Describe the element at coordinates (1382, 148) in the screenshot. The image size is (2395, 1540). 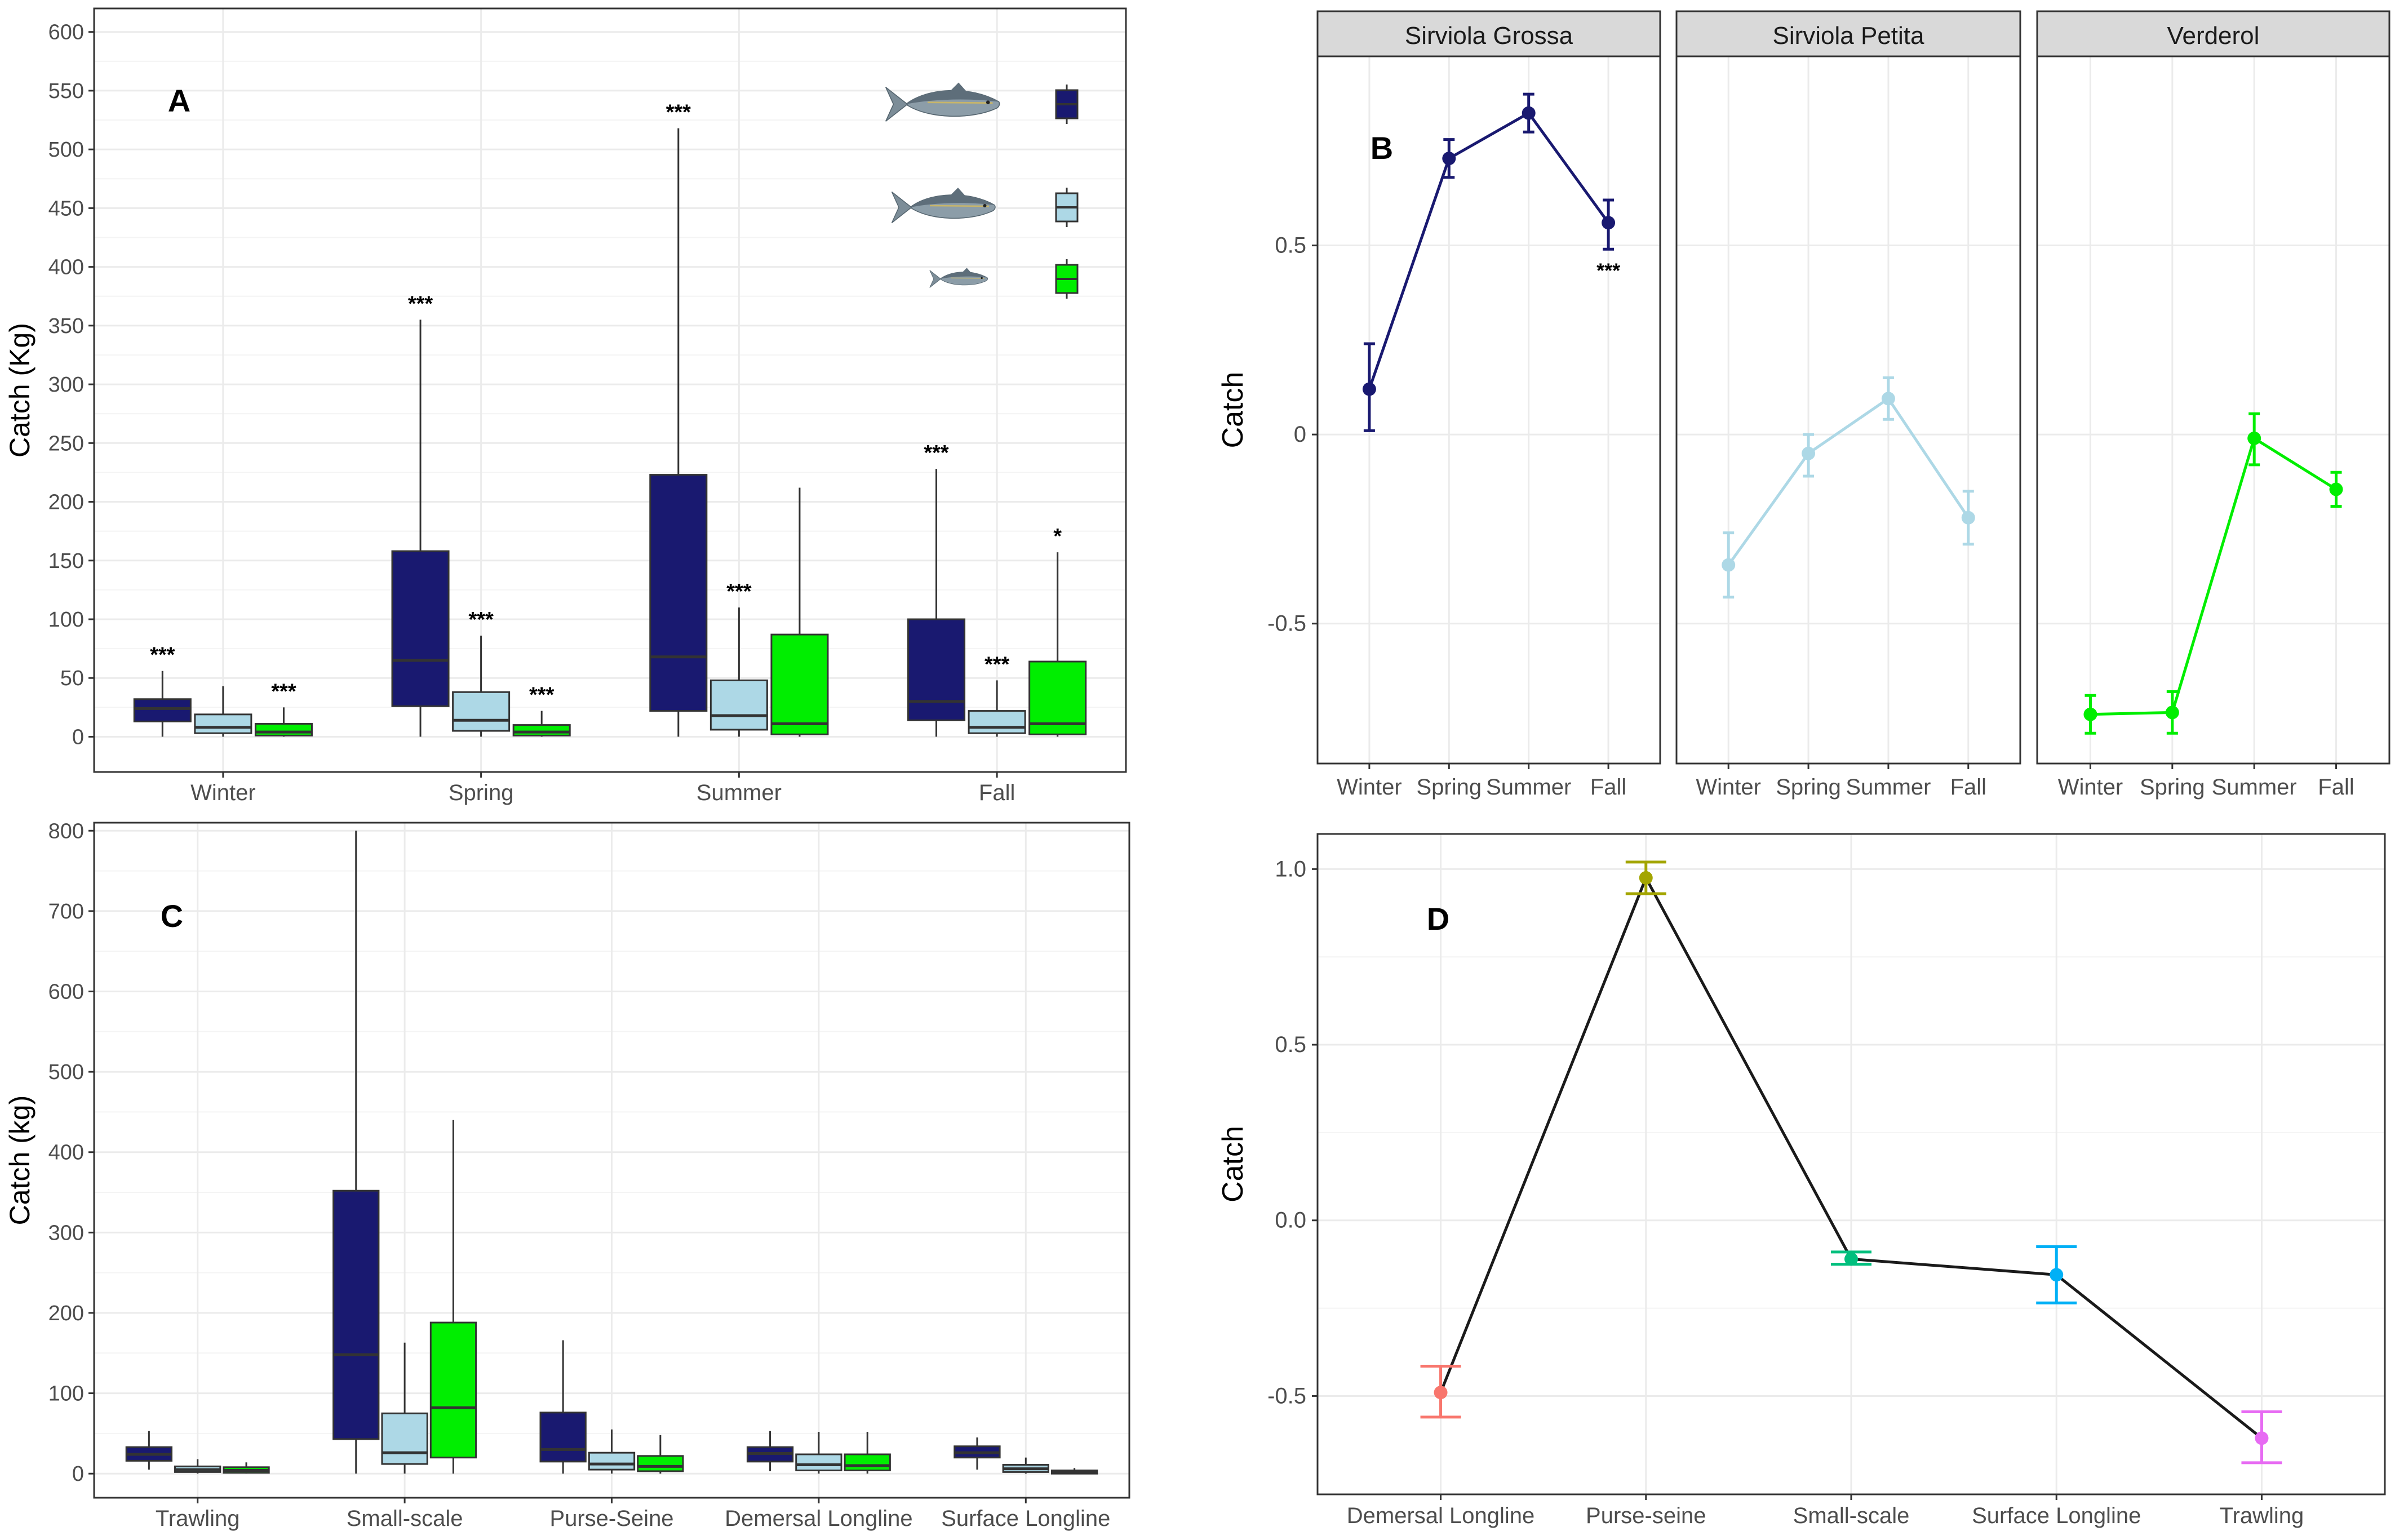
I see `panel-letter: B` at that location.